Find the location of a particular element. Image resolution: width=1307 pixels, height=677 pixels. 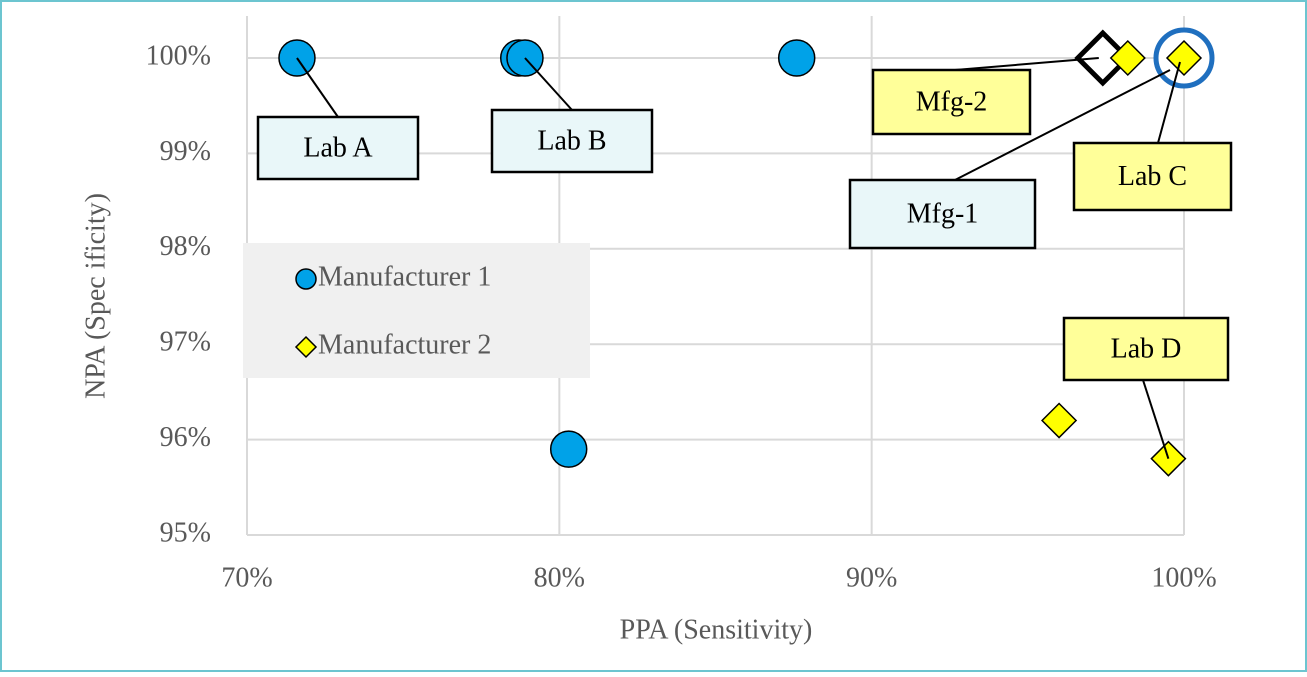

y-tick-label: 99% is located at coordinates (185, 151).